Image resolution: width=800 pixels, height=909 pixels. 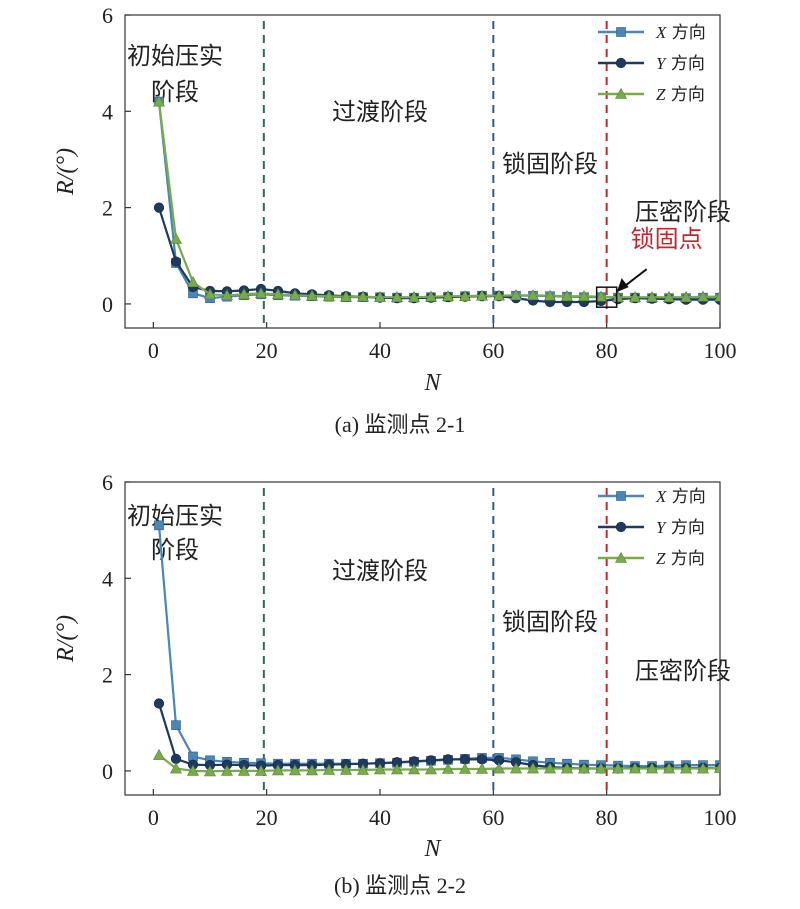 I want to click on stage-label: 压密阶段, so click(x=683, y=671).